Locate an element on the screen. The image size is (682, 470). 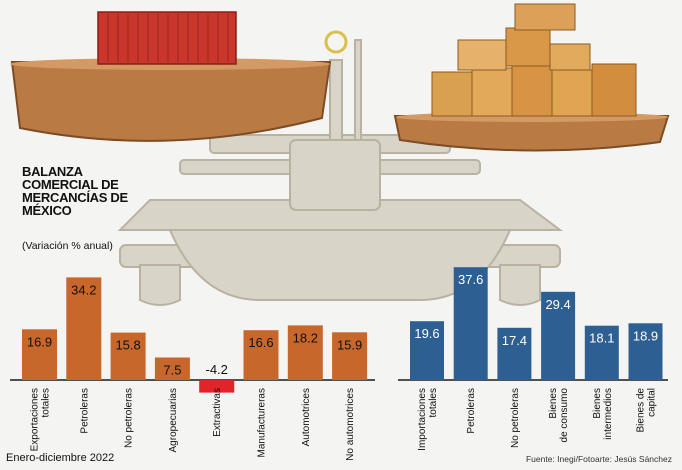
red-container is located at coordinates (167, 38).